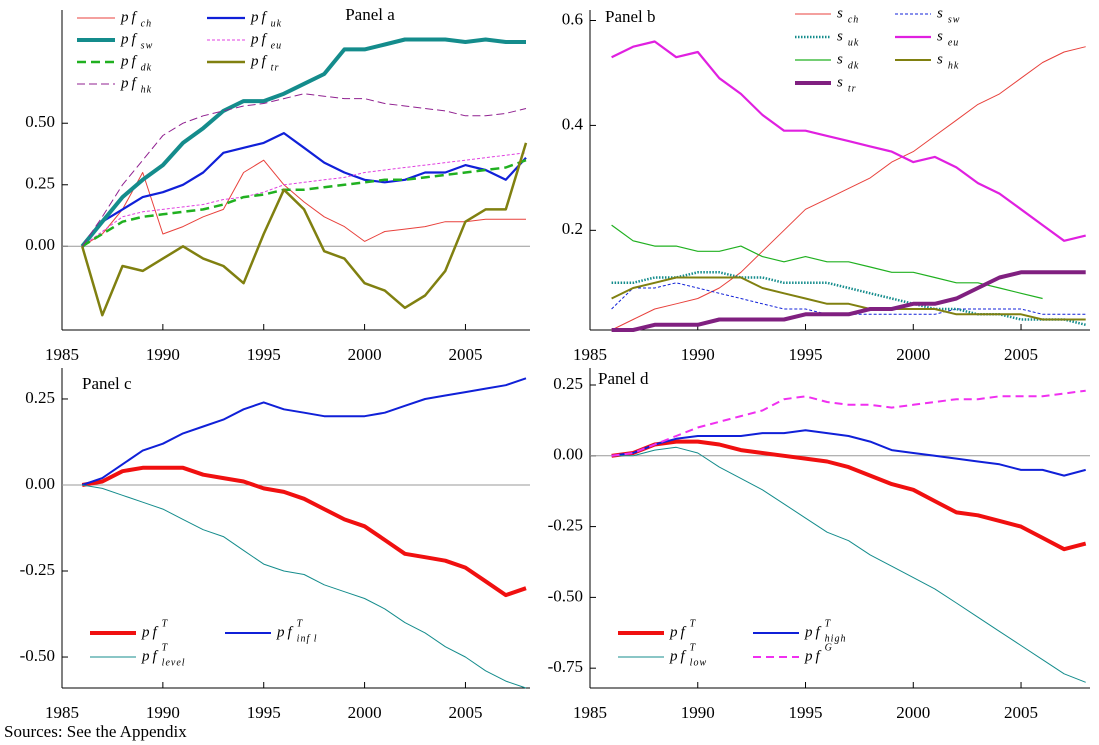 Image resolution: width=1099 pixels, height=745 pixels. I want to click on y-tick-label: 0.4, so click(573, 123).